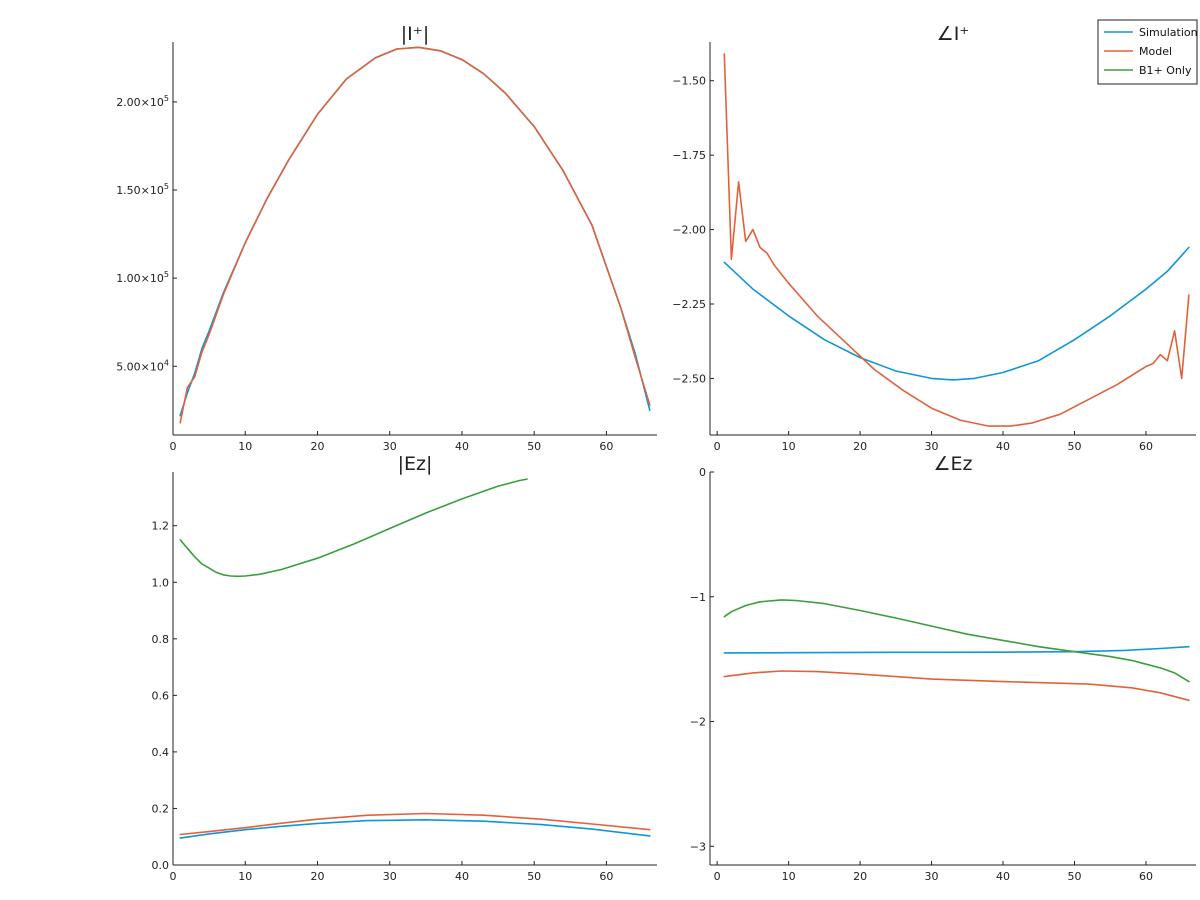  Describe the element at coordinates (1075, 446) in the screenshot. I see `x-tick-label-ang-i: 50` at that location.